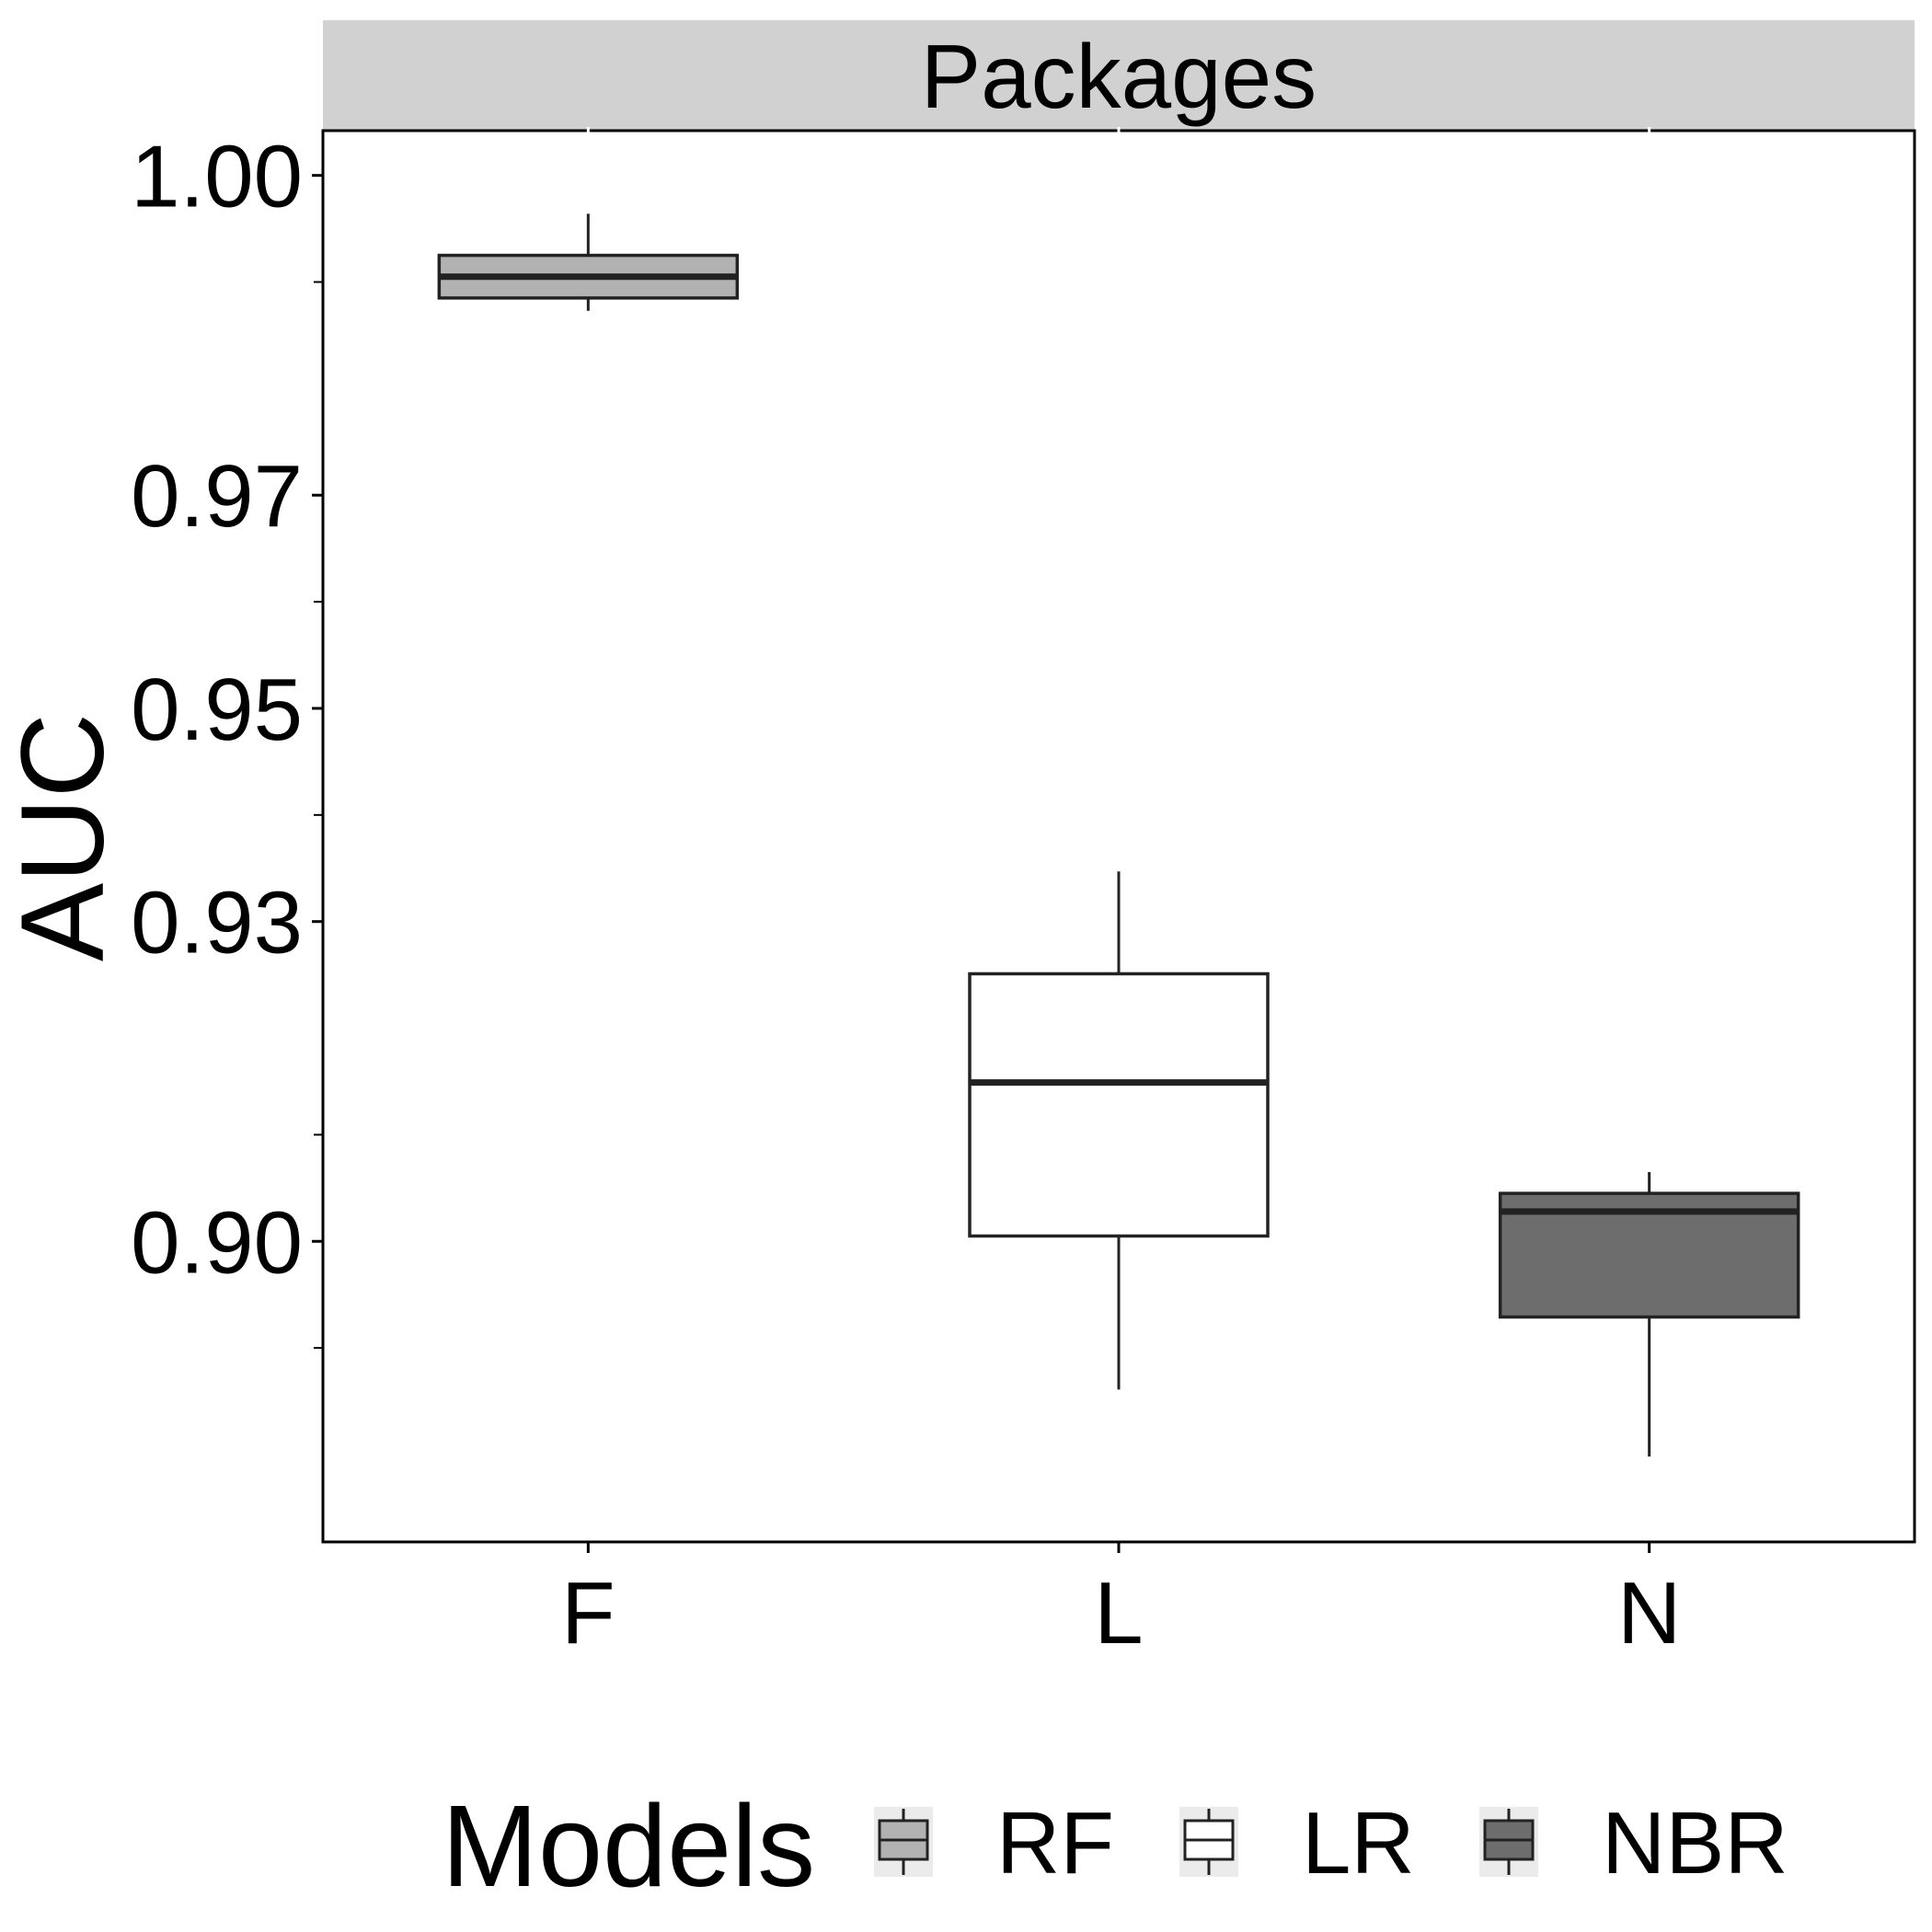  Describe the element at coordinates (994, 1843) in the screenshot. I see `legend-item-rf: RF` at that location.